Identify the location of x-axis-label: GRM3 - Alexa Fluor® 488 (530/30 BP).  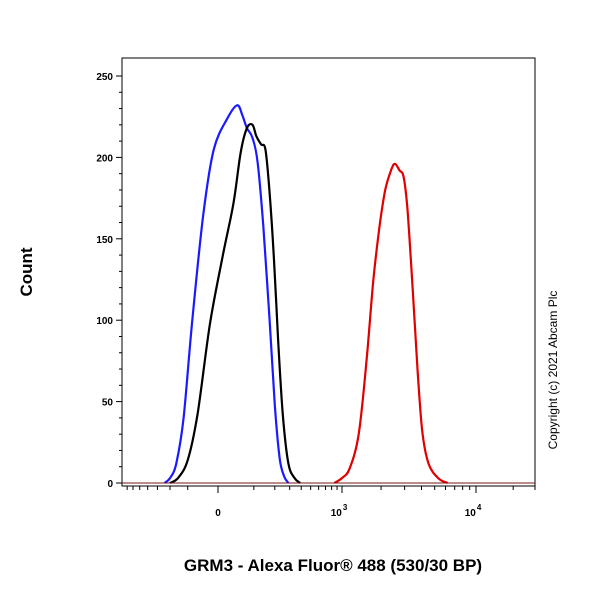
(333, 565).